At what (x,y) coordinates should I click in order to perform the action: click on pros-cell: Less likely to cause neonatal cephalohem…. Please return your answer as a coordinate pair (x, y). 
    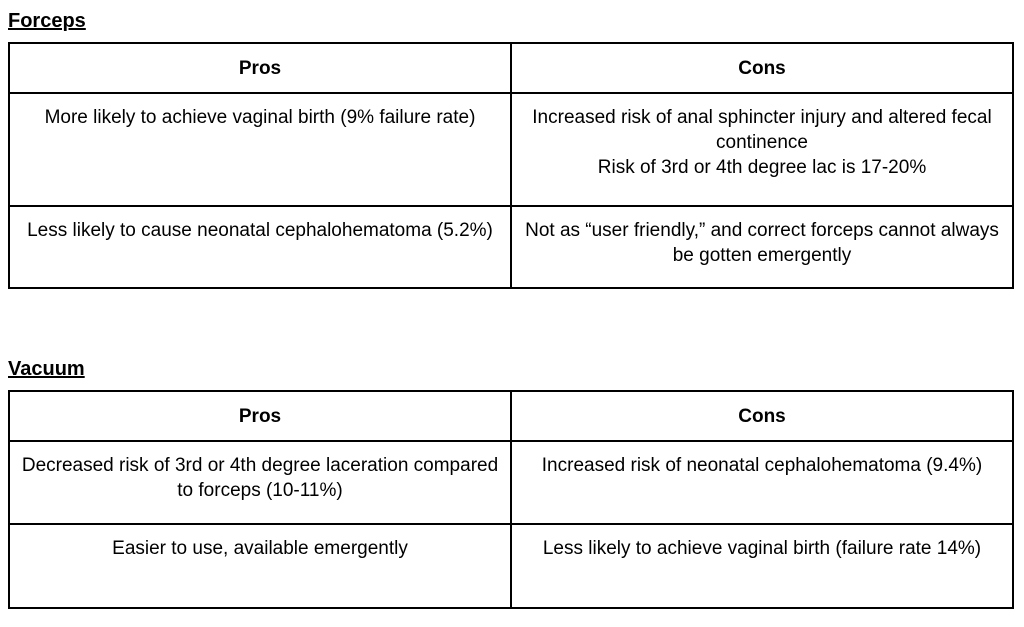
    Looking at the image, I should click on (260, 247).